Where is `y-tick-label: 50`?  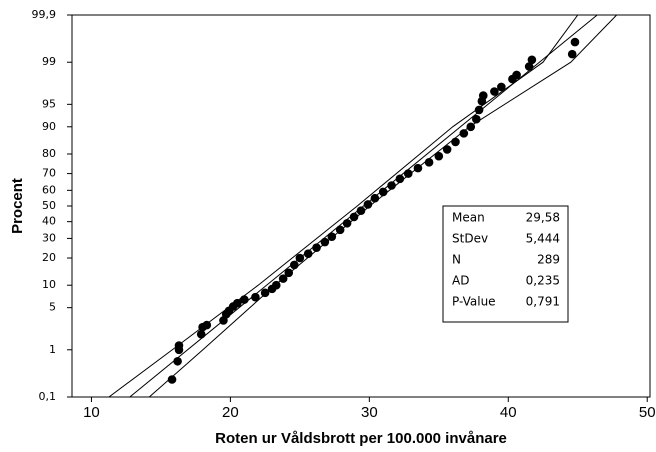 y-tick-label: 50 is located at coordinates (49, 205).